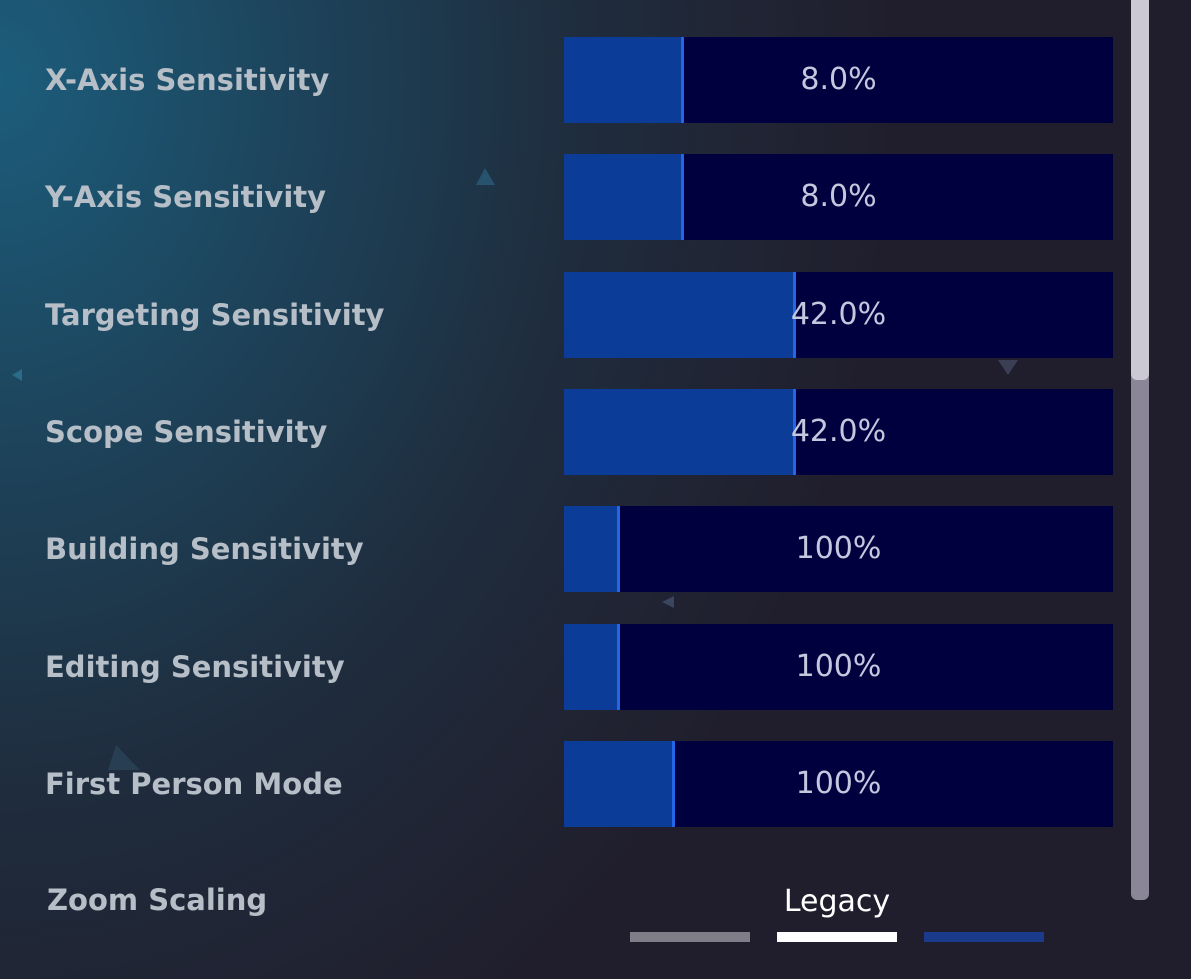 Image resolution: width=1191 pixels, height=979 pixels. Describe the element at coordinates (186, 197) in the screenshot. I see `setting-label: Y-Axis Sensitivity` at that location.